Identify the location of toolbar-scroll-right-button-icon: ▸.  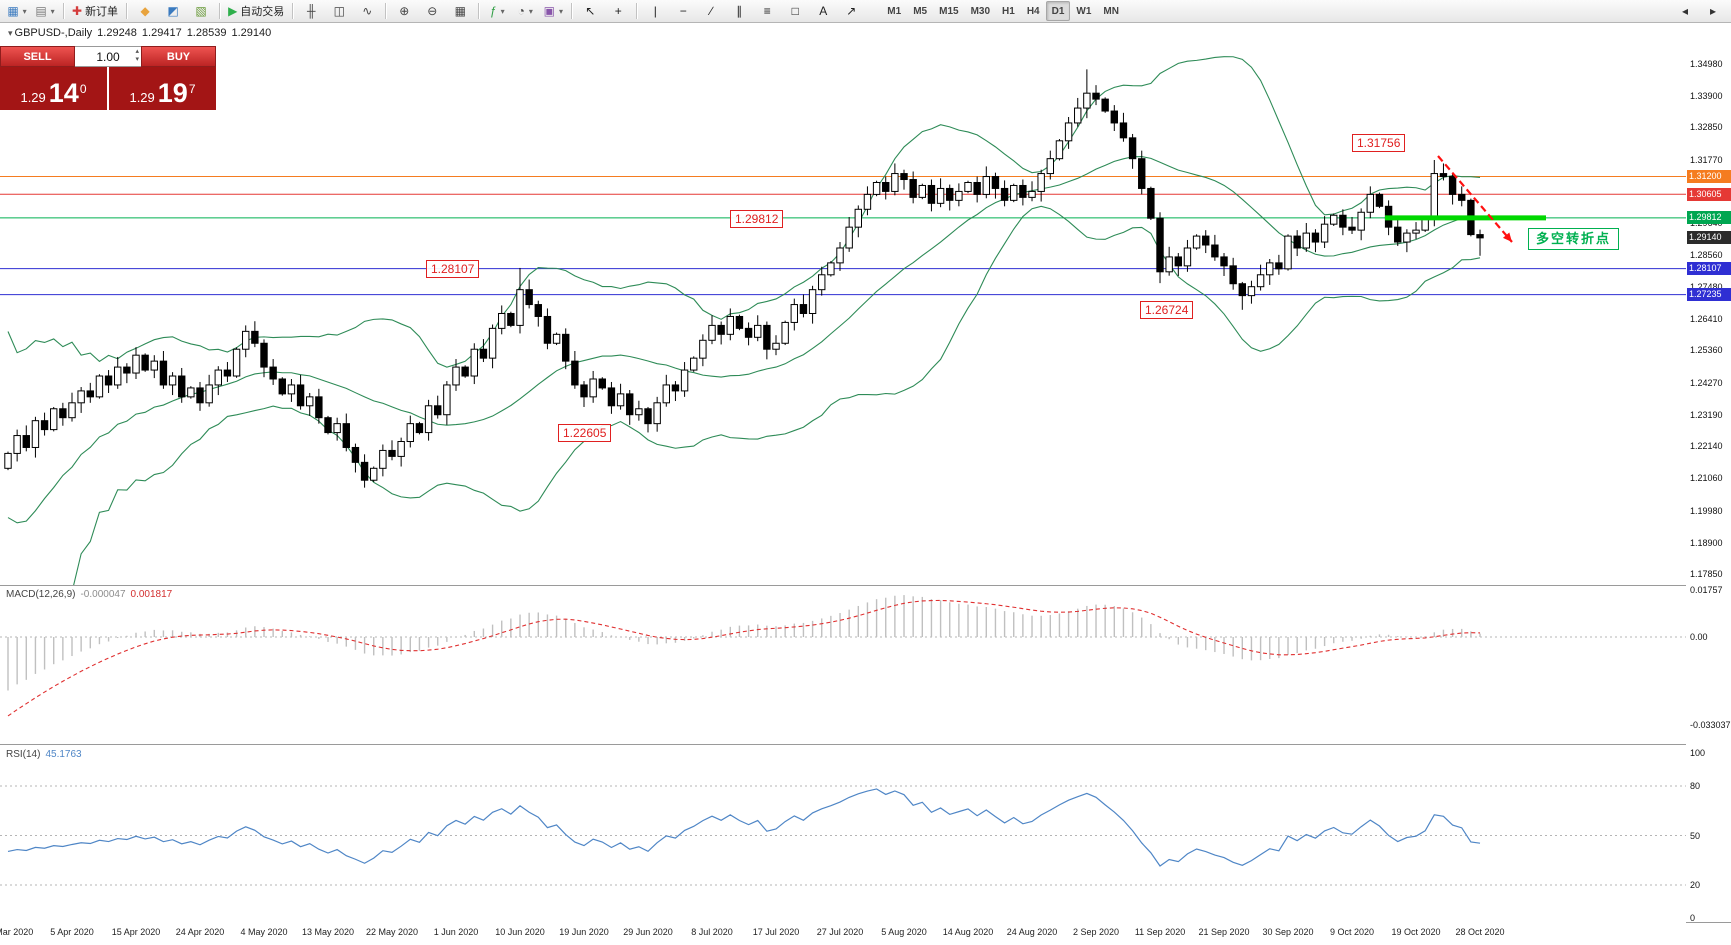
(1713, 11).